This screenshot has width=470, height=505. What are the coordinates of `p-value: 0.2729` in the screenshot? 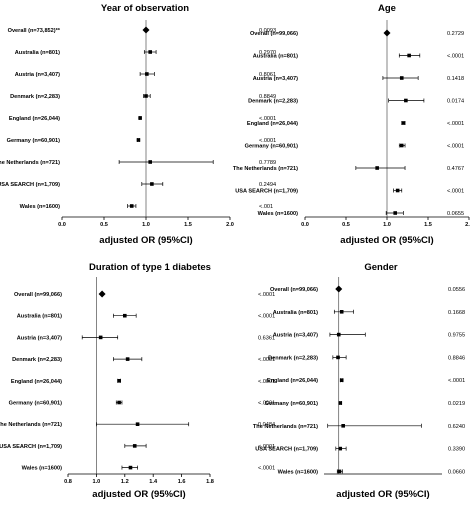 It's located at (455, 34).